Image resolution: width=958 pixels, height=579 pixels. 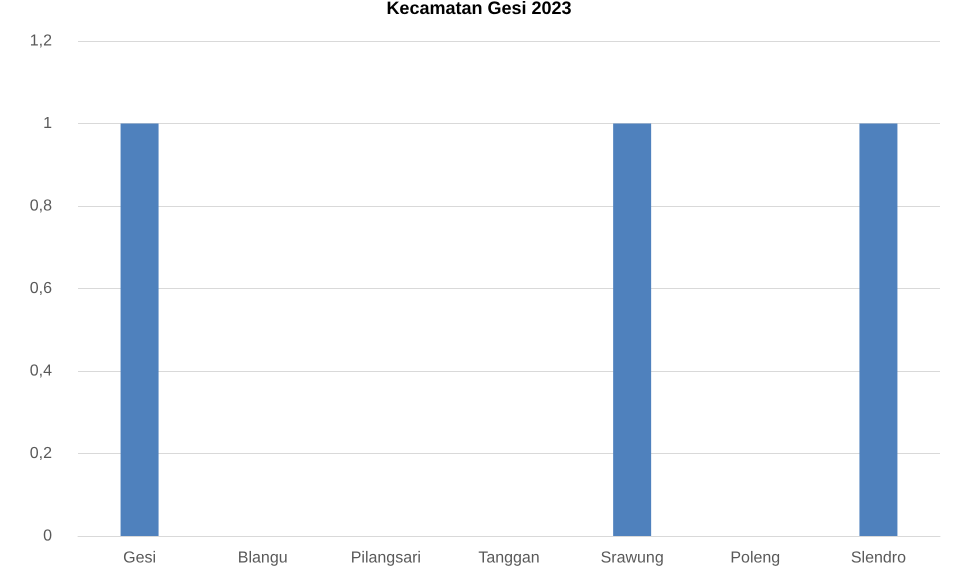 I want to click on x-tick-label: Gesi, so click(x=139, y=558).